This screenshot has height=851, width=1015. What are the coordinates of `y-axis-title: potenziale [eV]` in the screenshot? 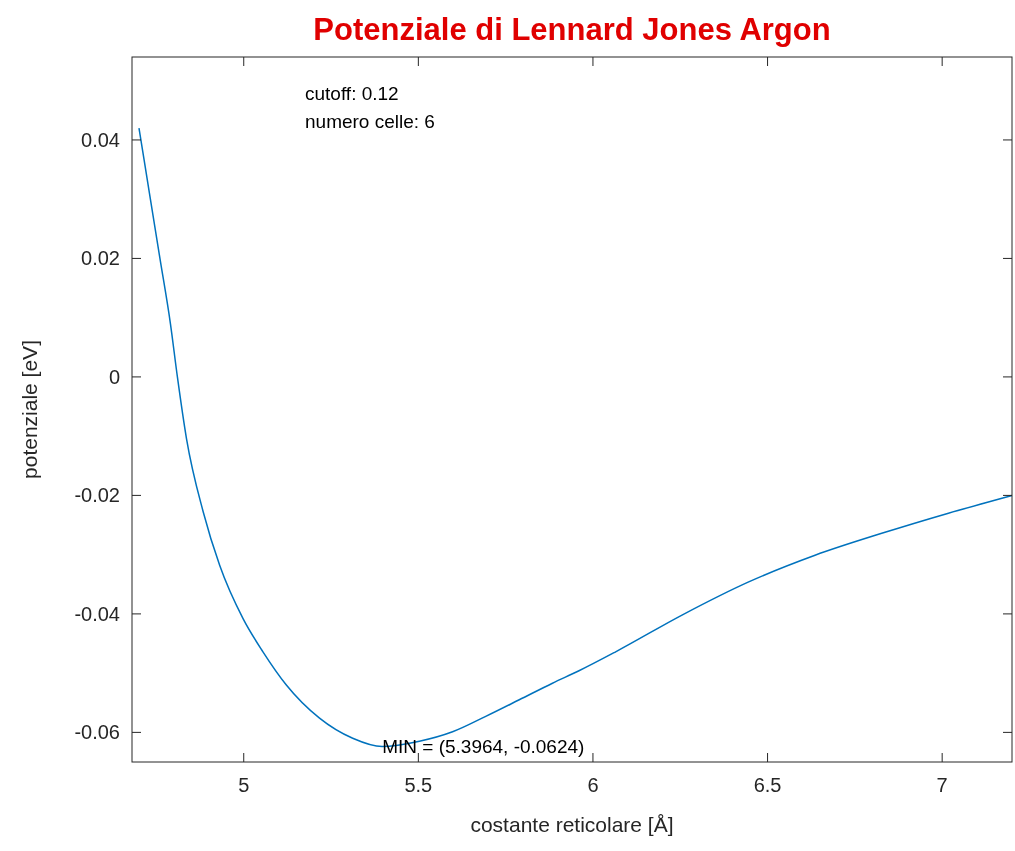 It's located at (29, 409).